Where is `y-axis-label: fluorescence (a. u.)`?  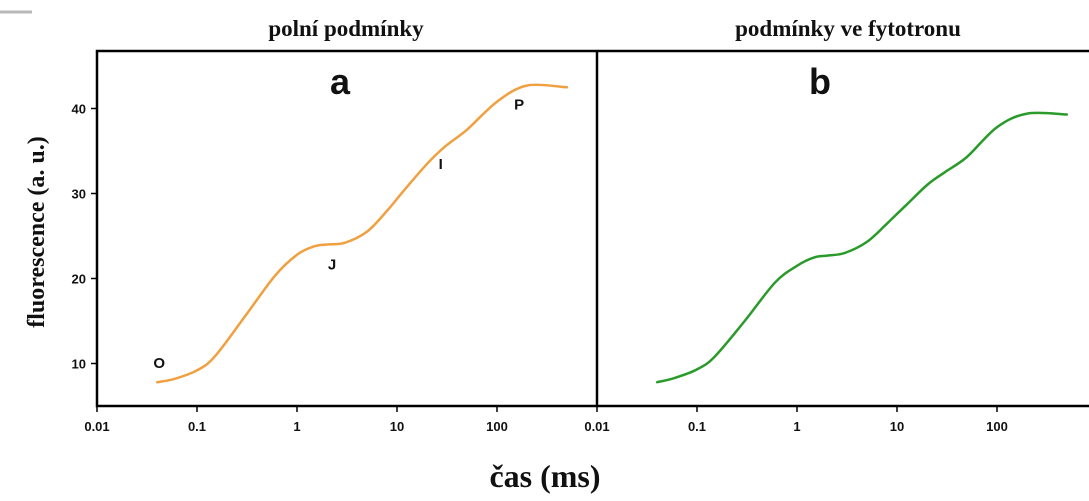 y-axis-label: fluorescence (a. u.) is located at coordinates (37, 232).